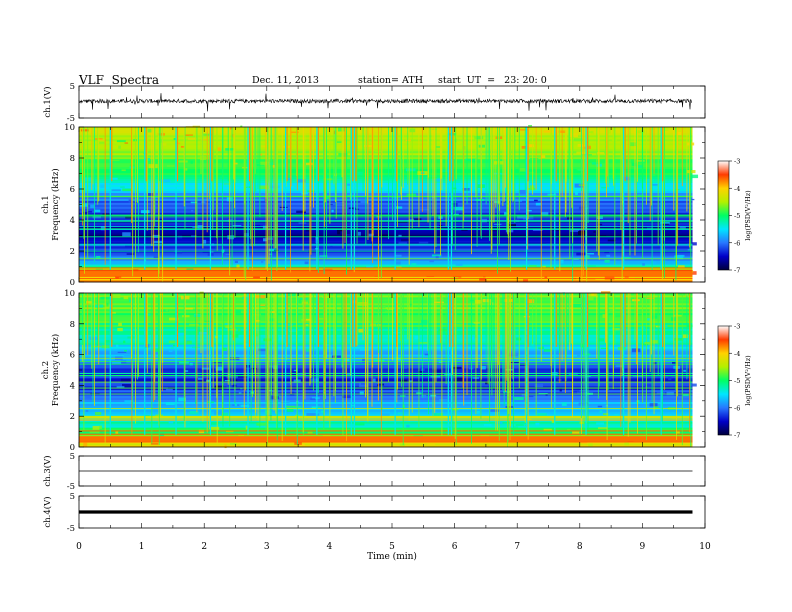 The height and width of the screenshot is (612, 792). Describe the element at coordinates (737, 381) in the screenshot. I see `colorbar-tick-label: -5` at that location.